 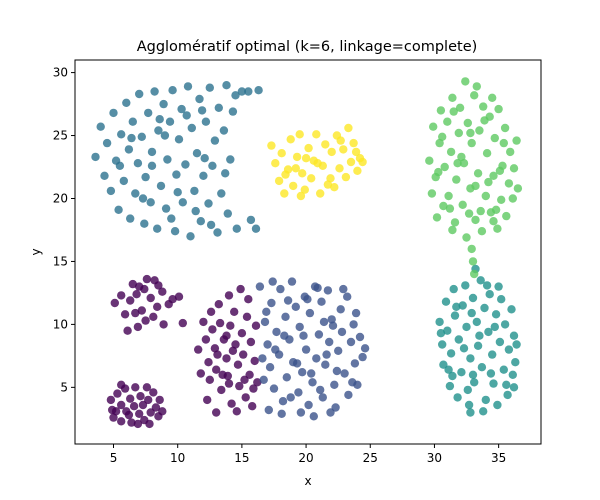 What do you see at coordinates (60, 136) in the screenshot?
I see `y-tick-label: 25` at bounding box center [60, 136].